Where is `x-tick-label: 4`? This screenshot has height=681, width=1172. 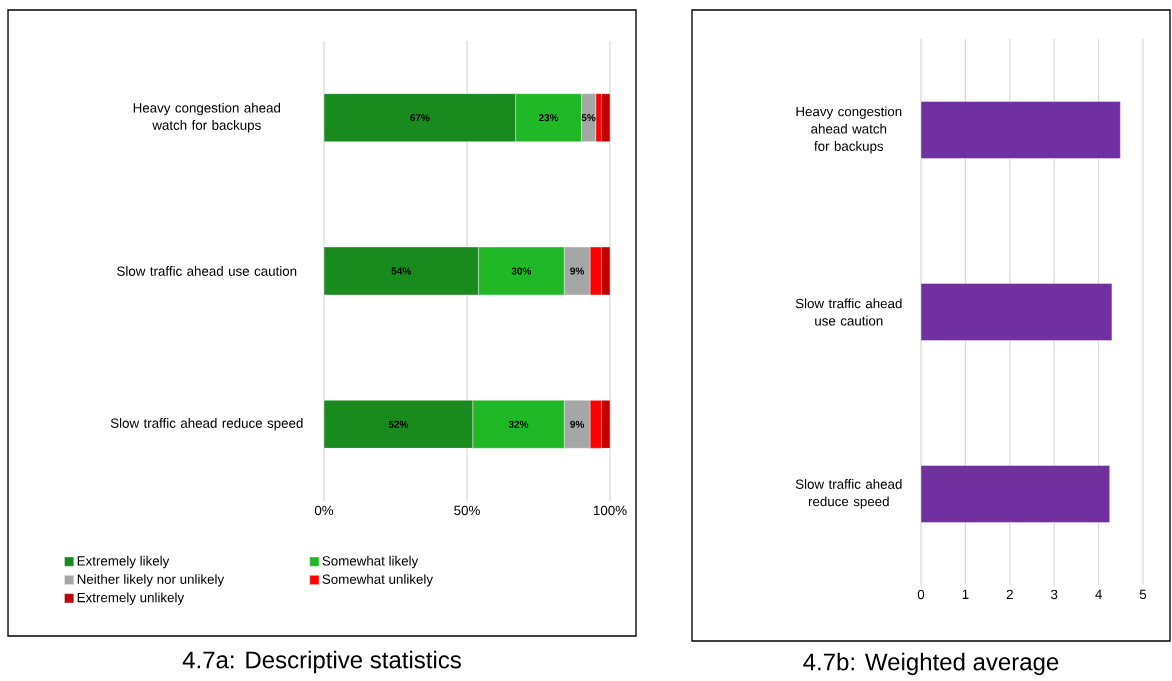
x-tick-label: 4 is located at coordinates (1098, 594).